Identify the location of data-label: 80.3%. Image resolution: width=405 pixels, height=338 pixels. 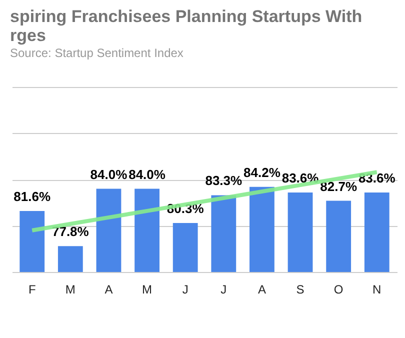
(185, 208).